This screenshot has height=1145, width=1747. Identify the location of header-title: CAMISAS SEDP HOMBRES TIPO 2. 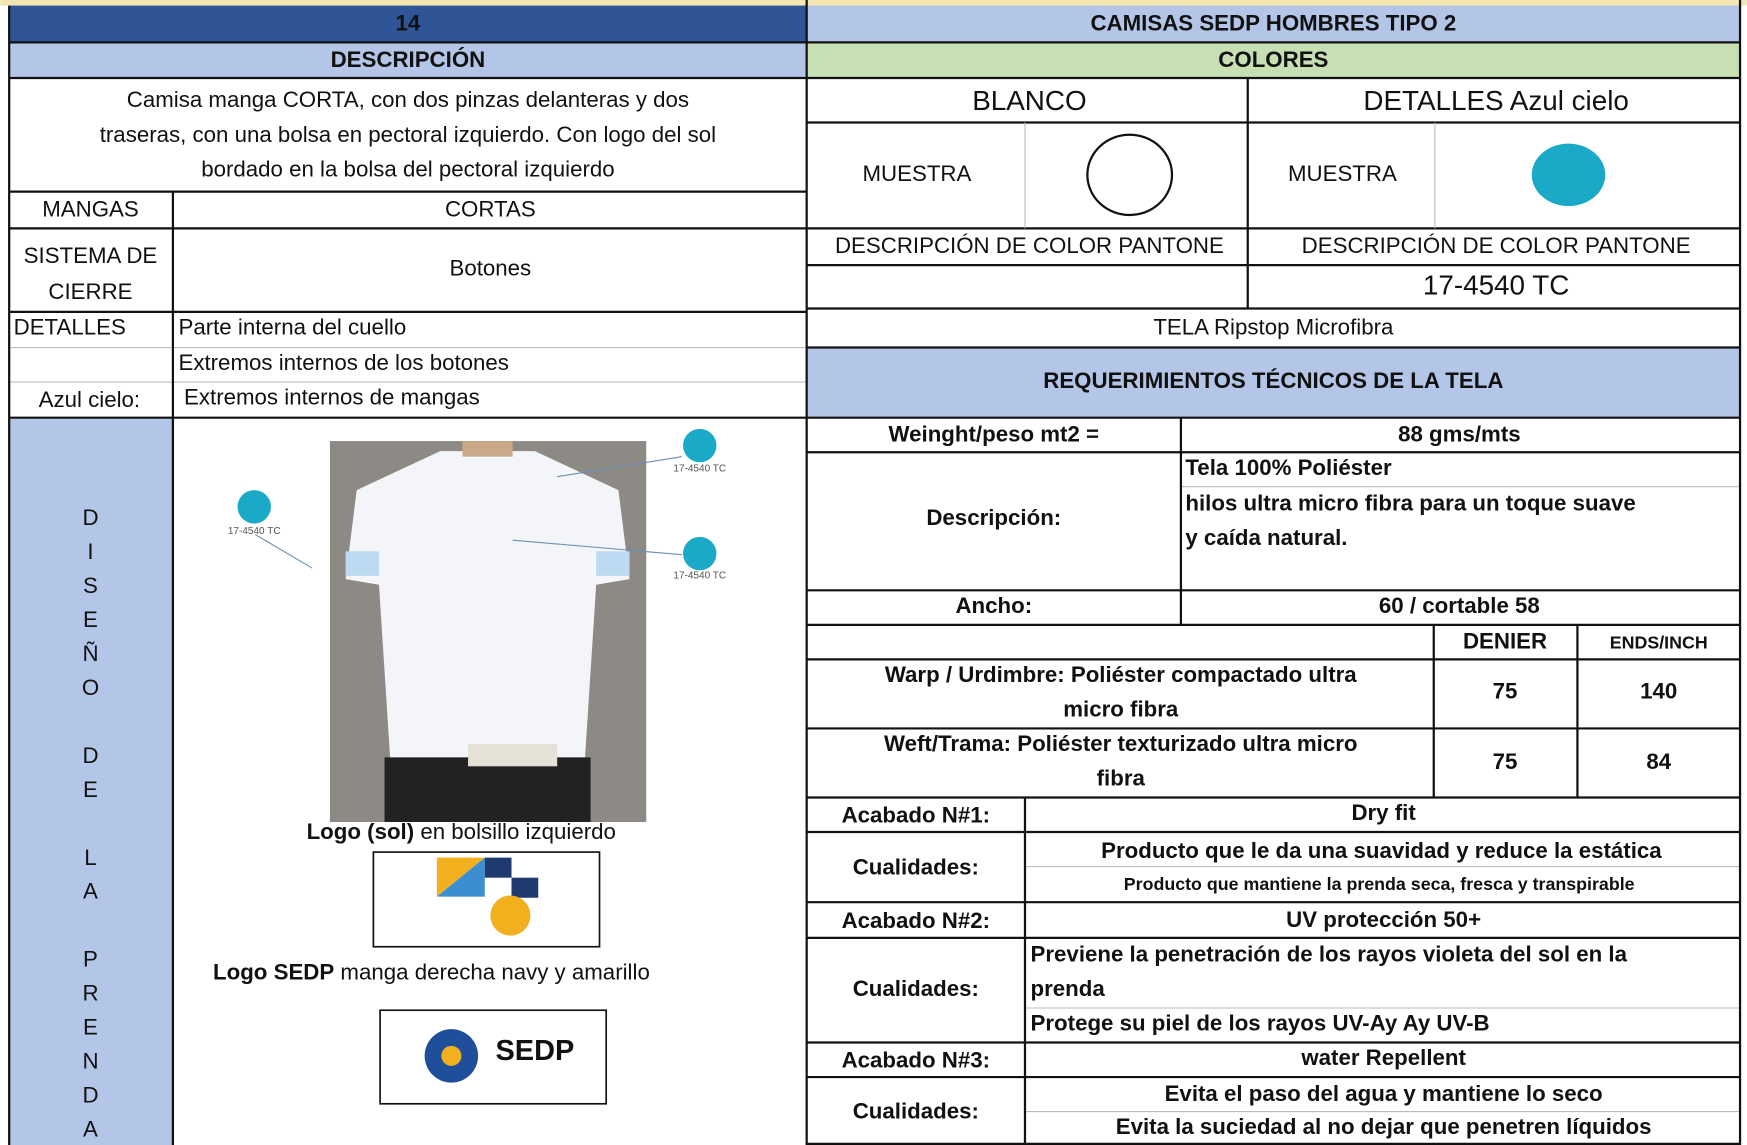
(1273, 22).